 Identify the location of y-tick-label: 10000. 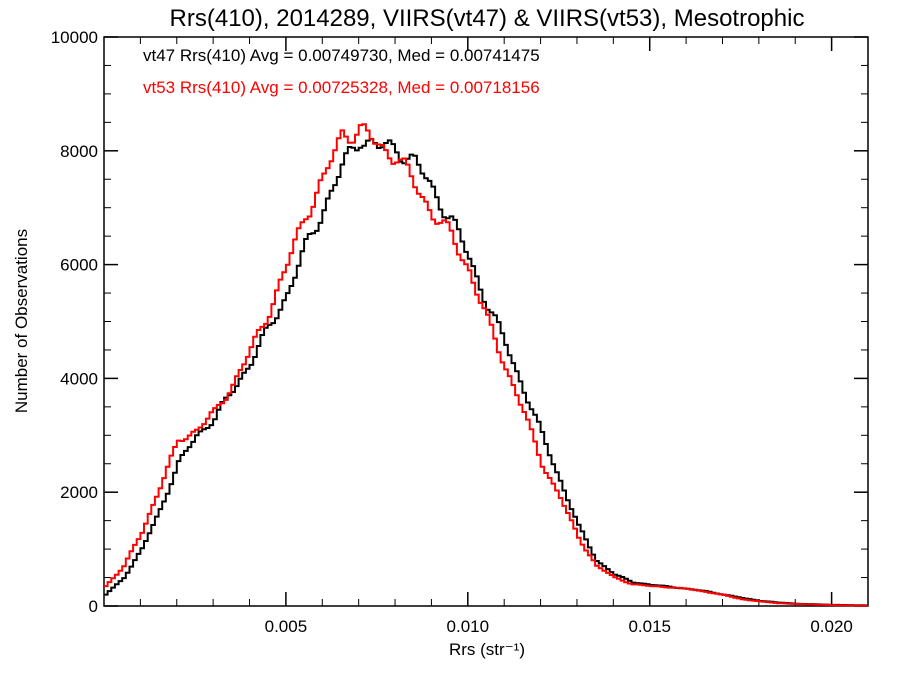
(74, 37).